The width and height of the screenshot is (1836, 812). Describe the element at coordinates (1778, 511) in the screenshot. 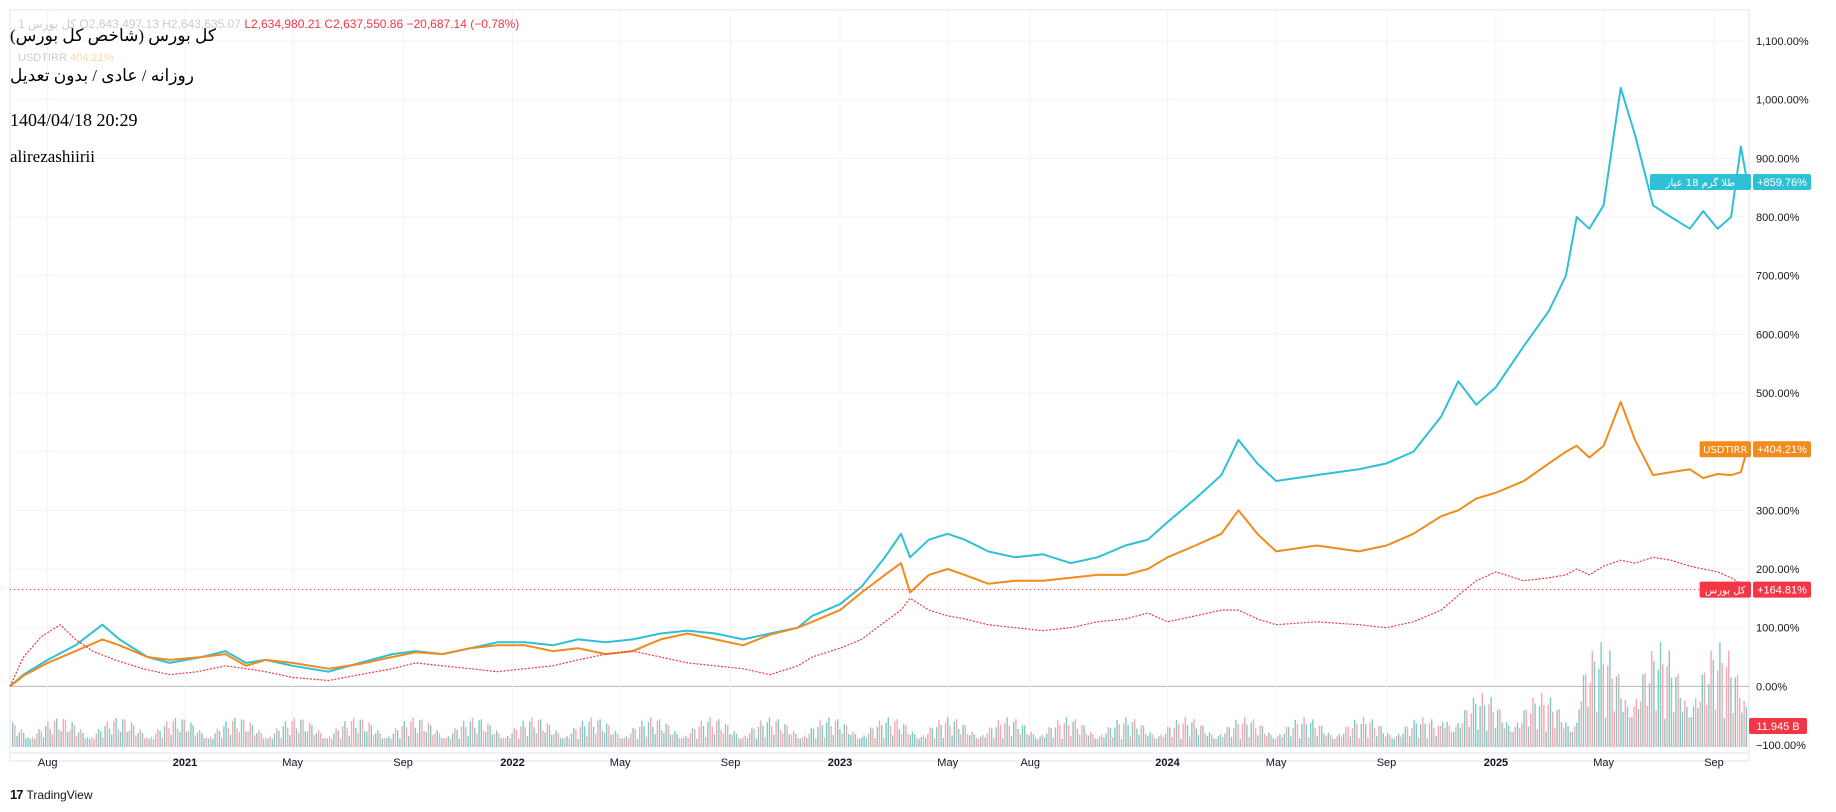

I see `y-tick-label: 300.00%` at that location.